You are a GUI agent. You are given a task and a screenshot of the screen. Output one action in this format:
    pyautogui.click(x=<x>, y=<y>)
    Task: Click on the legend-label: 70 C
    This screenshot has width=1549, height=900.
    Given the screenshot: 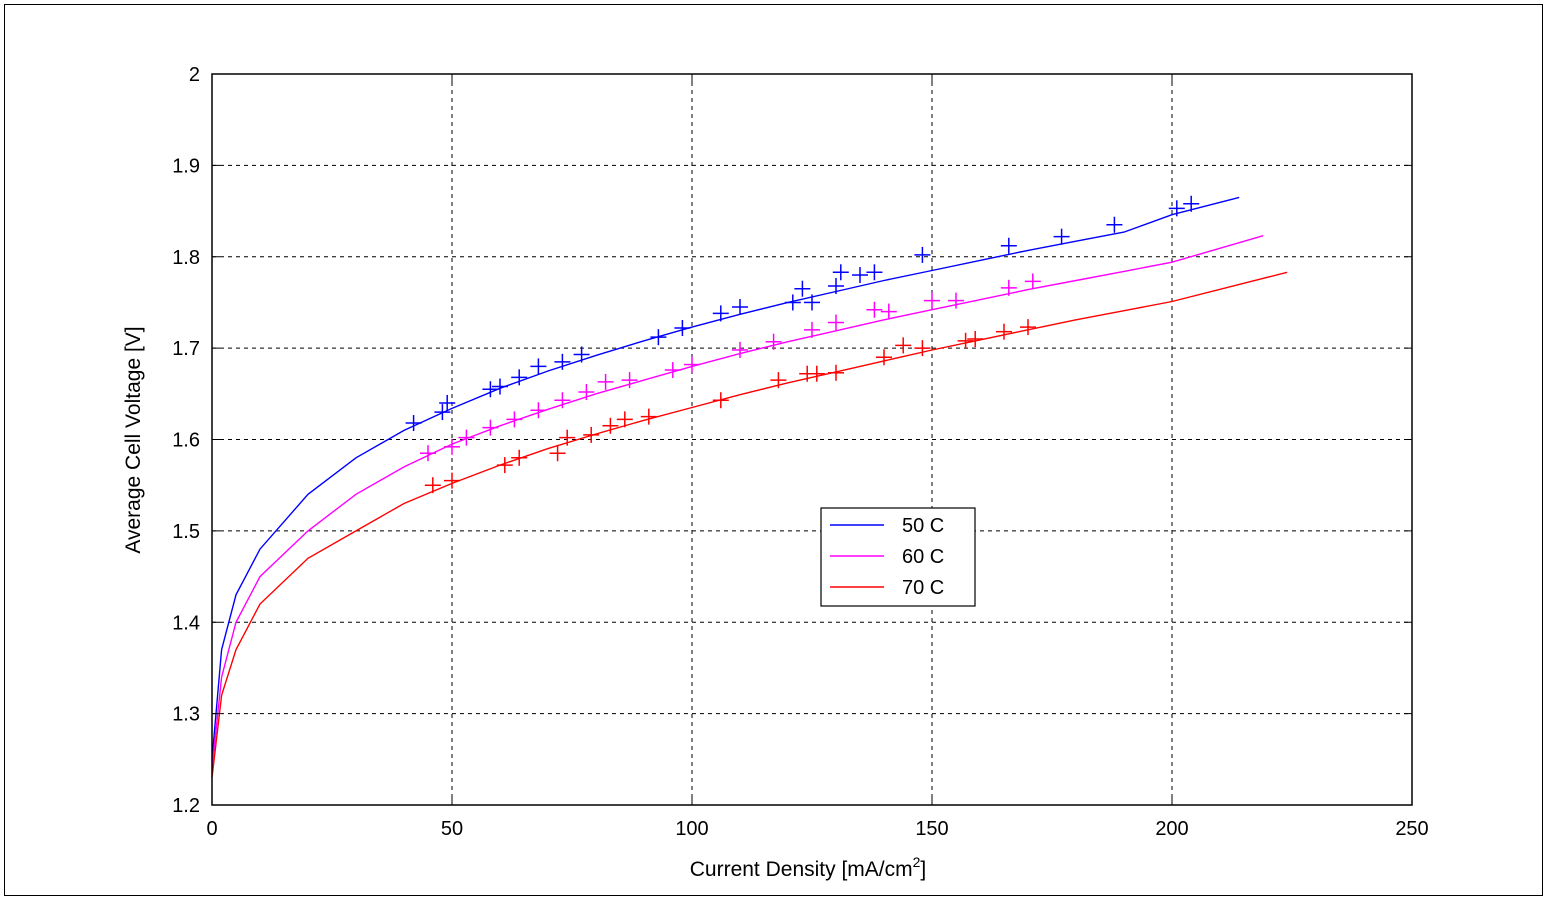 What is the action you would take?
    pyautogui.click(x=923, y=588)
    